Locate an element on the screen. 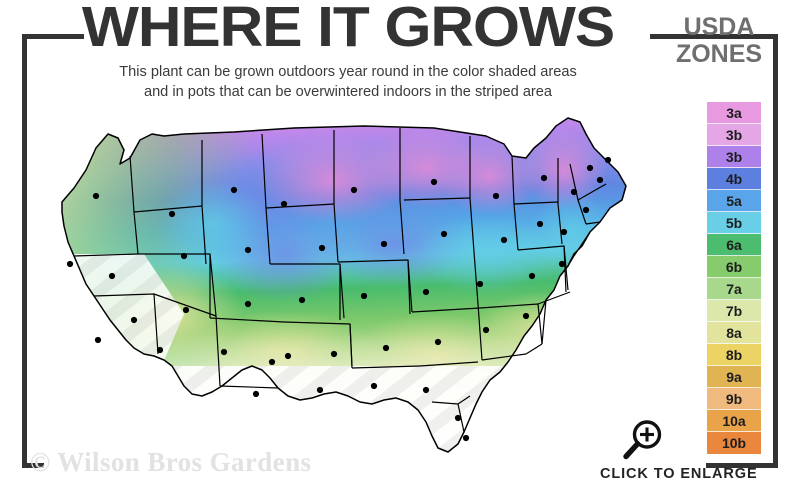 The image size is (800, 500). usda-zone-legend: 3a 3b 3b 4b 5a 5b 6a 6b 7a 7b 8a 8b 9a 9b 10a 10b is located at coordinates (734, 278).